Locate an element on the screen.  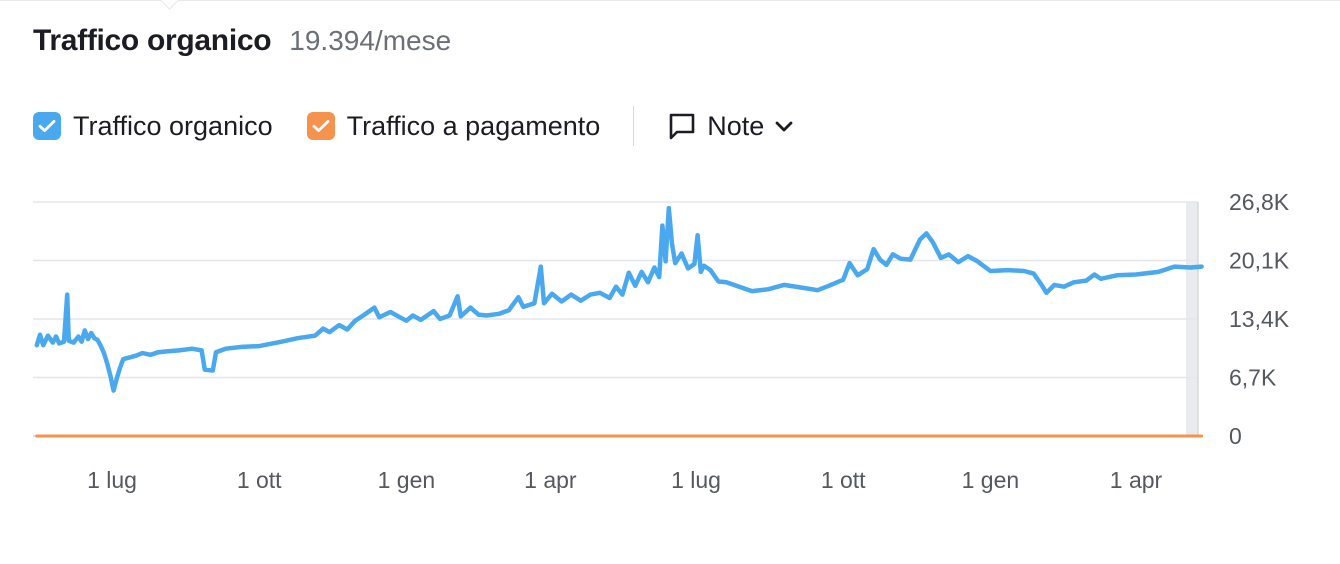
widget-header: Traffico organico 19.394/mese is located at coordinates (242, 41).